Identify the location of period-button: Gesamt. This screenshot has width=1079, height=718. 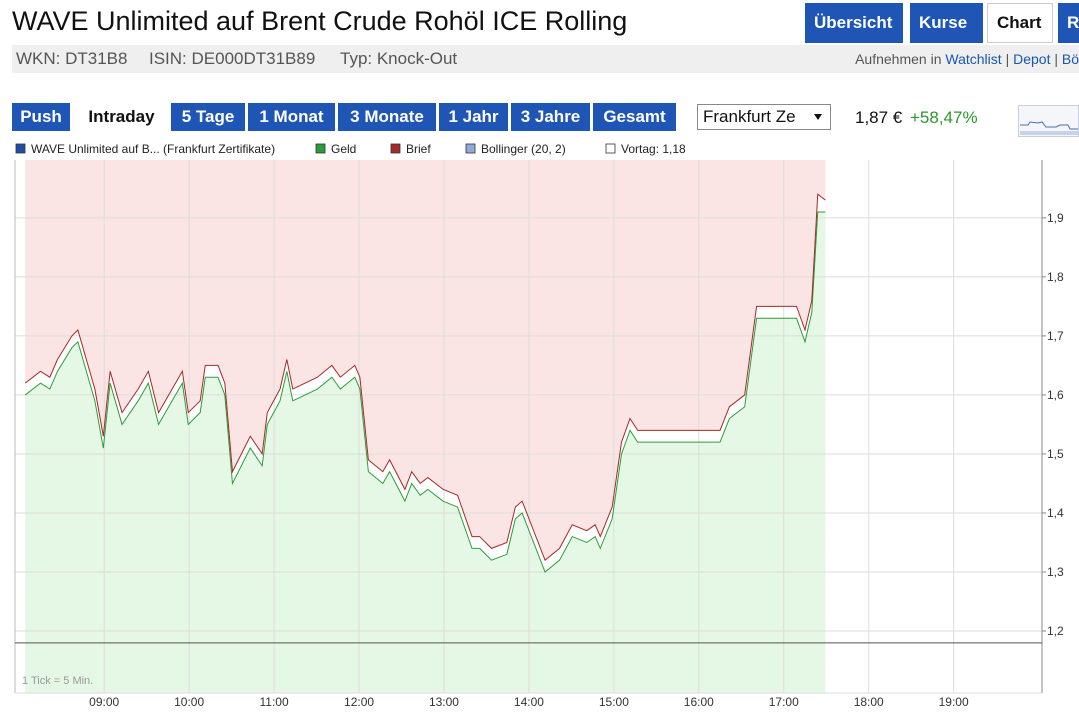
(634, 117).